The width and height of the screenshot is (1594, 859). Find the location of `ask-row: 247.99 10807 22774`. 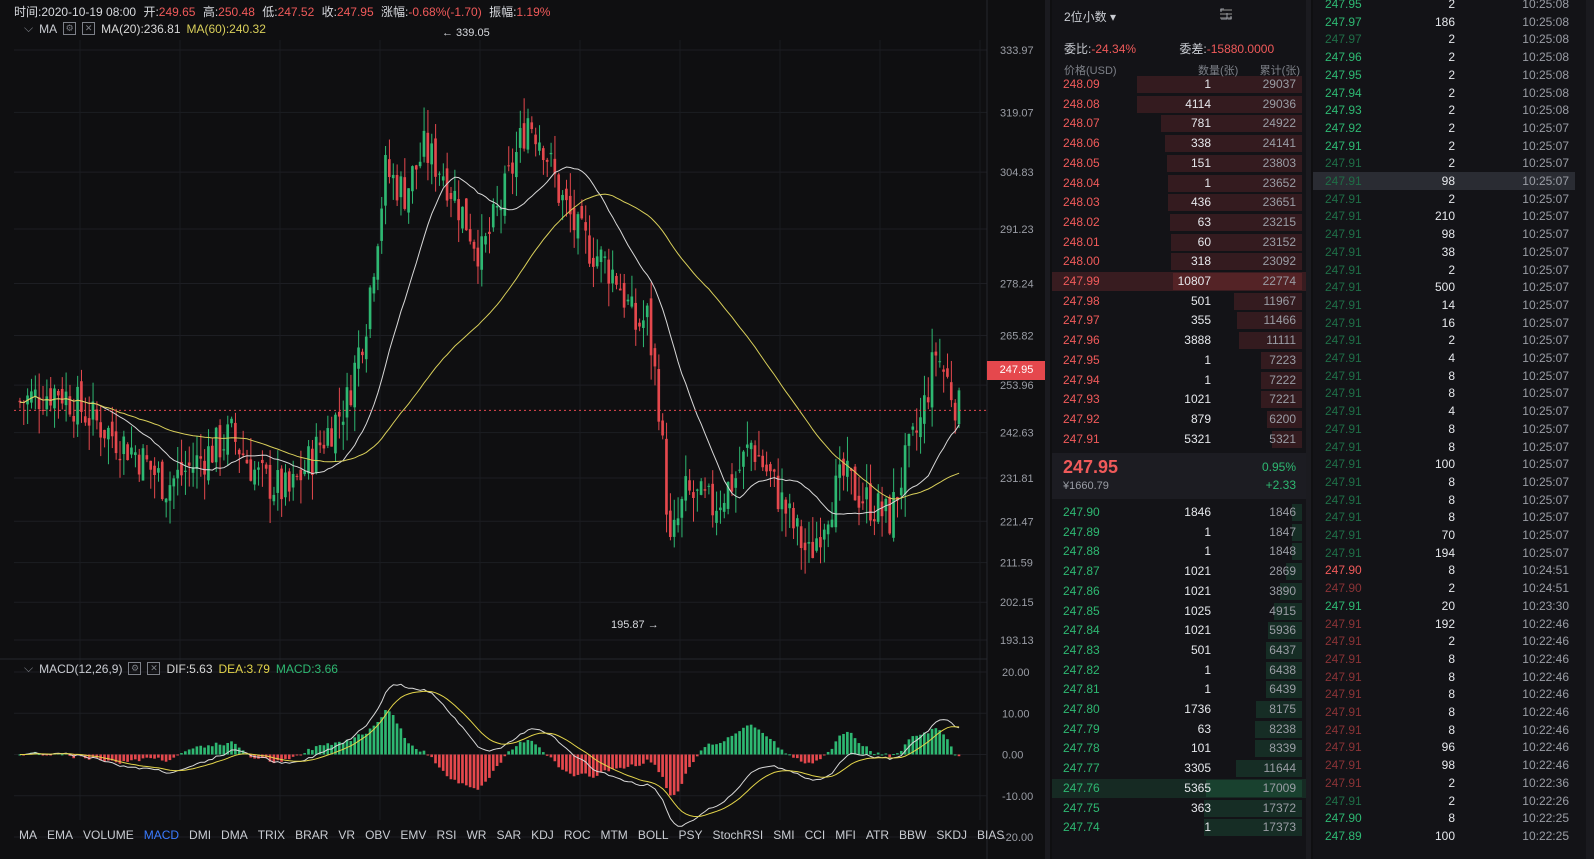

ask-row: 247.99 10807 22774 is located at coordinates (1179, 281).